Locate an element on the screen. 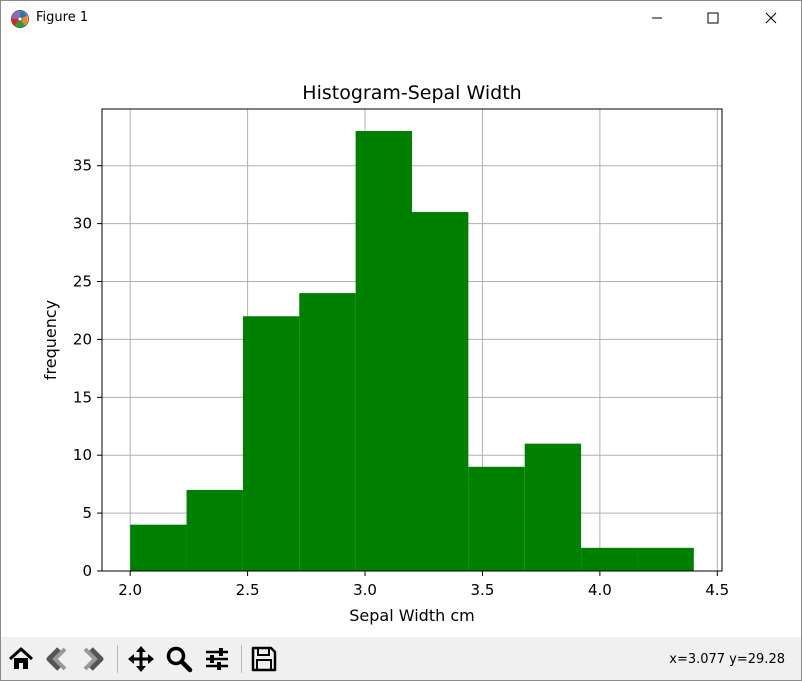 This screenshot has height=681, width=802. x-tick-label: 2.5 is located at coordinates (248, 590).